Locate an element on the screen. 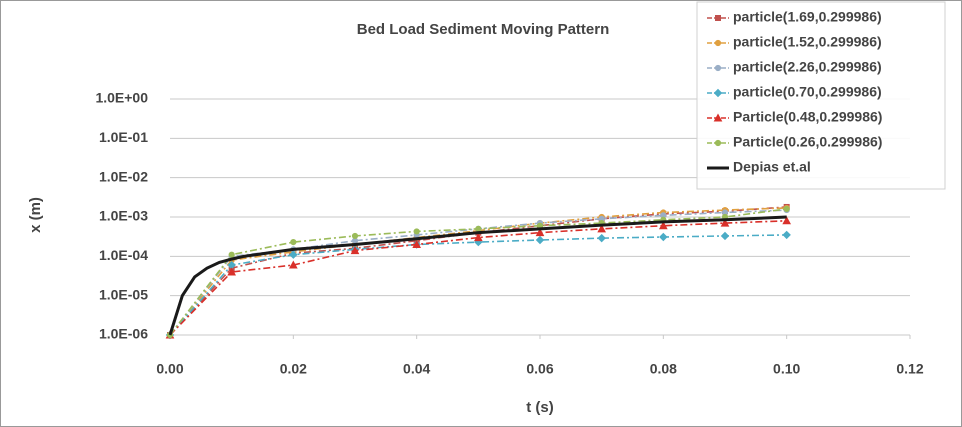  legend-label: particle(0.70,0.299986) is located at coordinates (807, 92).